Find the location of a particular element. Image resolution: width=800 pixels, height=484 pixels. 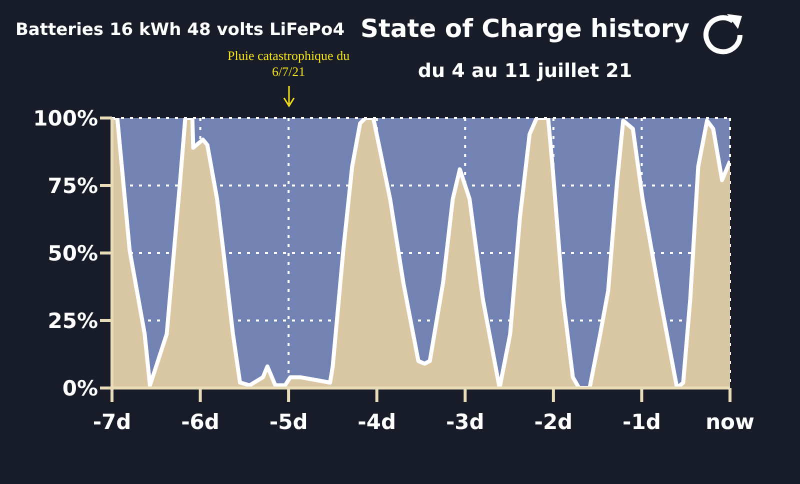

y-tick-label: 25% is located at coordinates (73, 320).